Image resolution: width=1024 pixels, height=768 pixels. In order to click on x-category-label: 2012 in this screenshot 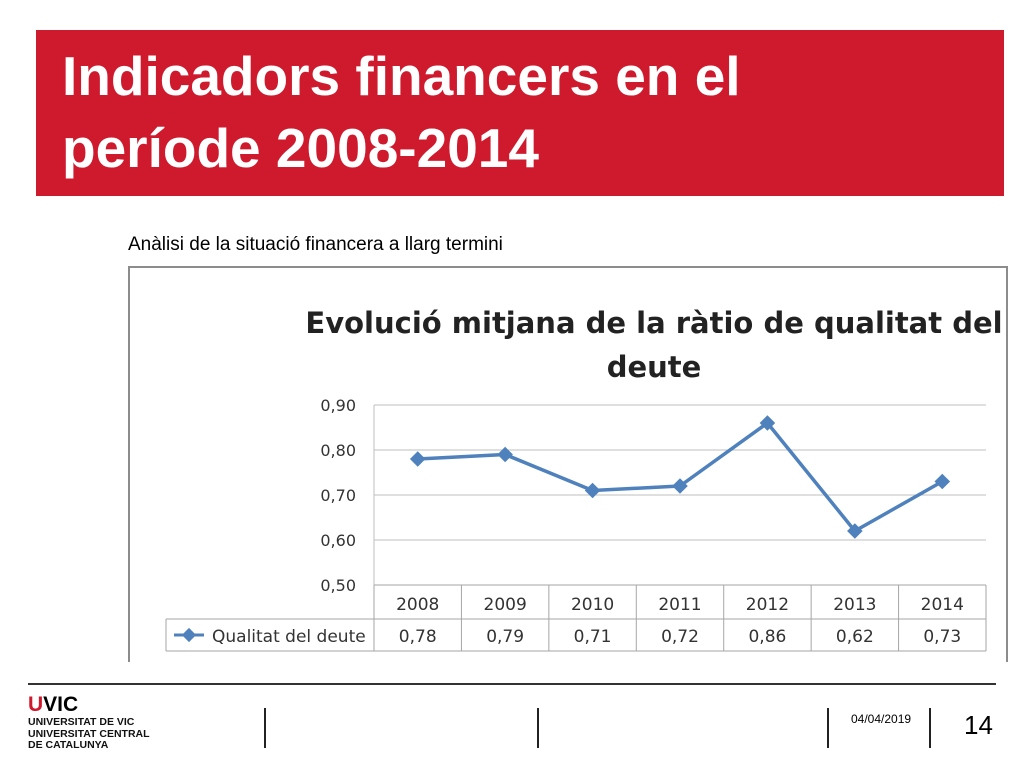, I will do `click(767, 605)`.